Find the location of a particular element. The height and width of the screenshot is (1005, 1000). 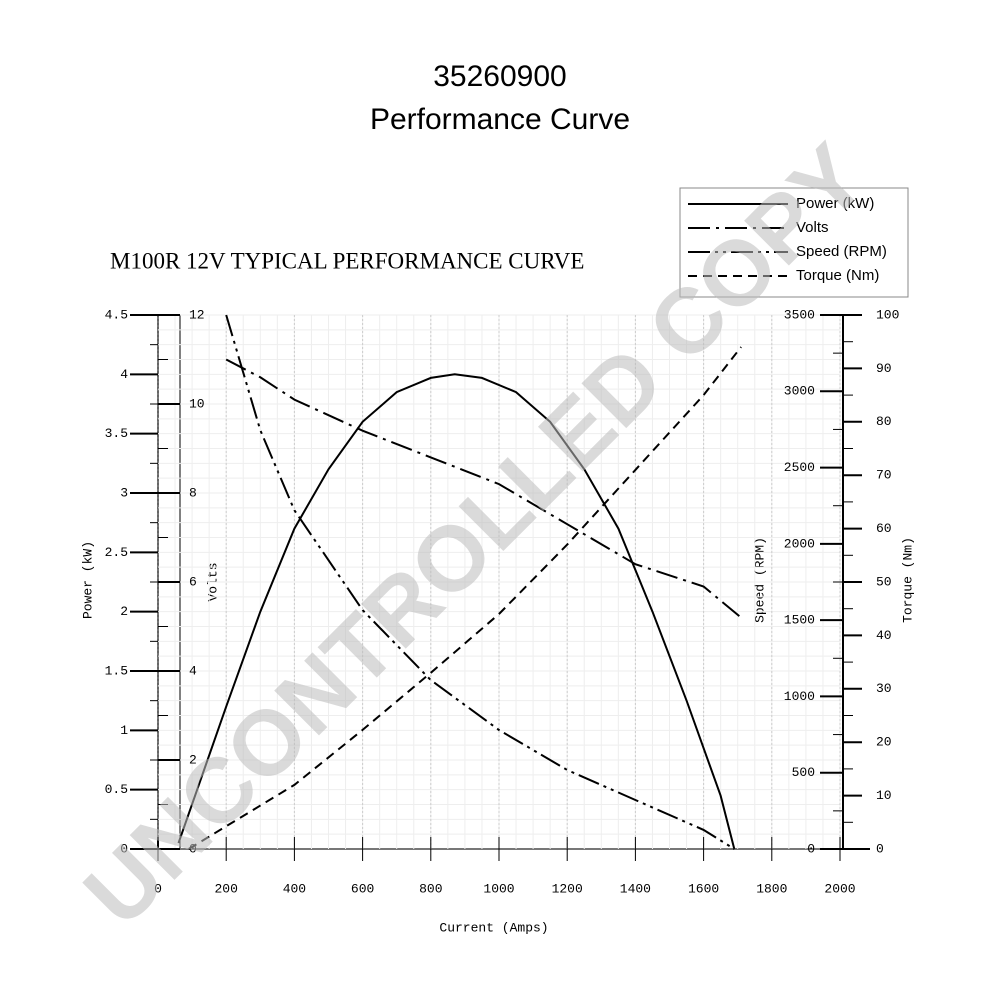

chart-heading: M100R 12V TYPICAL PERFORMANCE CURVE is located at coordinates (347, 260).